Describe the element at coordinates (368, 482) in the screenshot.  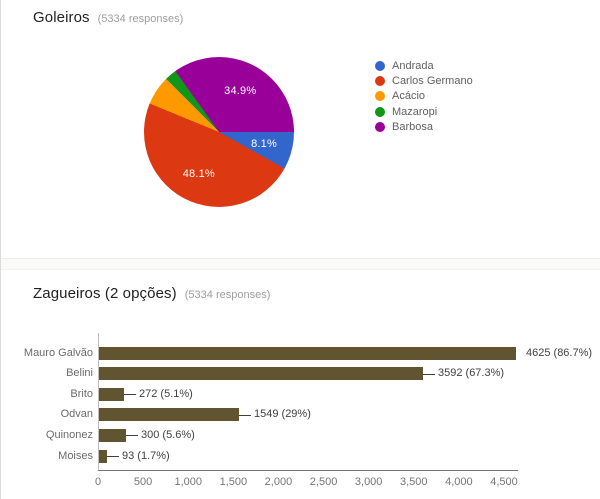
I see `x-axis-tick-label: 3,000` at that location.